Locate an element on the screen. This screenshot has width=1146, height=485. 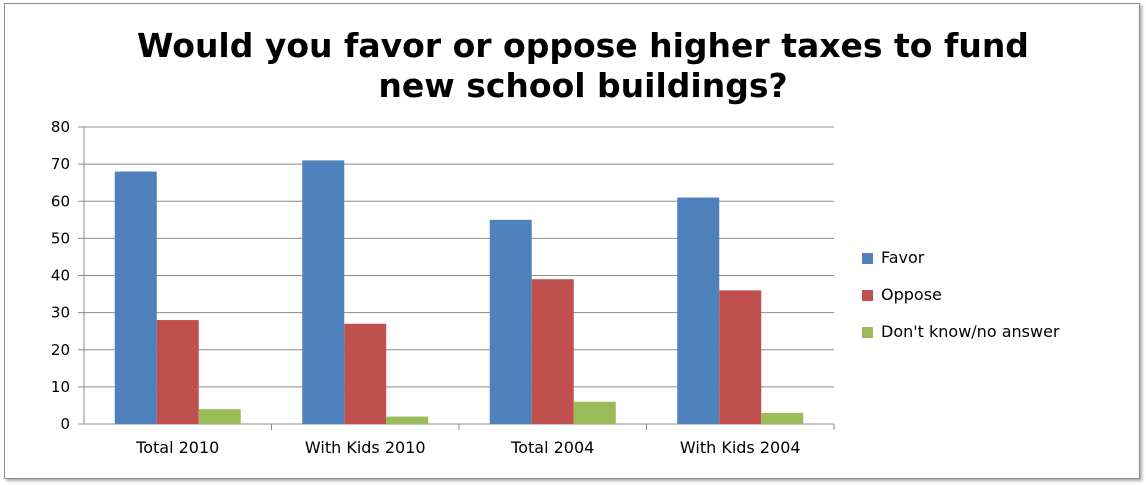
bar-favor-total-2010 is located at coordinates (135, 297).